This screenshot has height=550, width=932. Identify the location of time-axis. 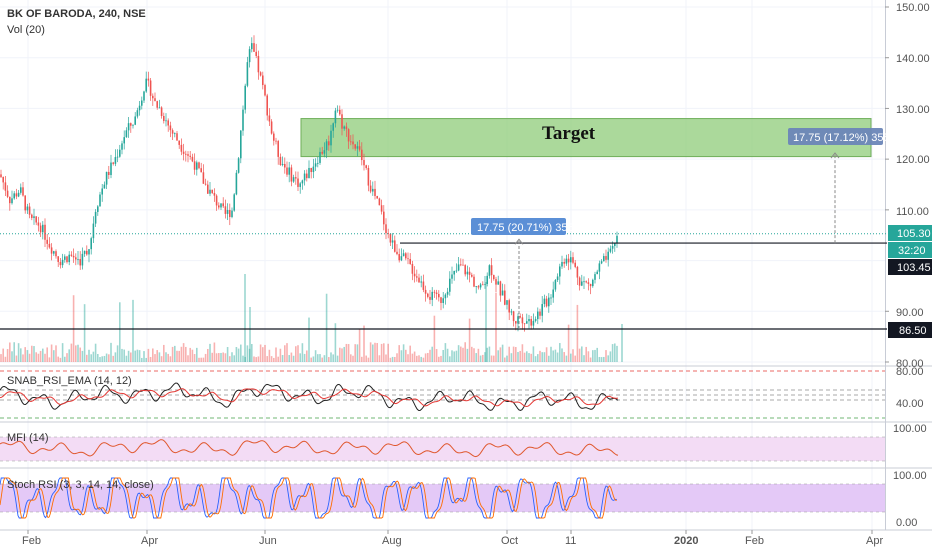
(450, 532).